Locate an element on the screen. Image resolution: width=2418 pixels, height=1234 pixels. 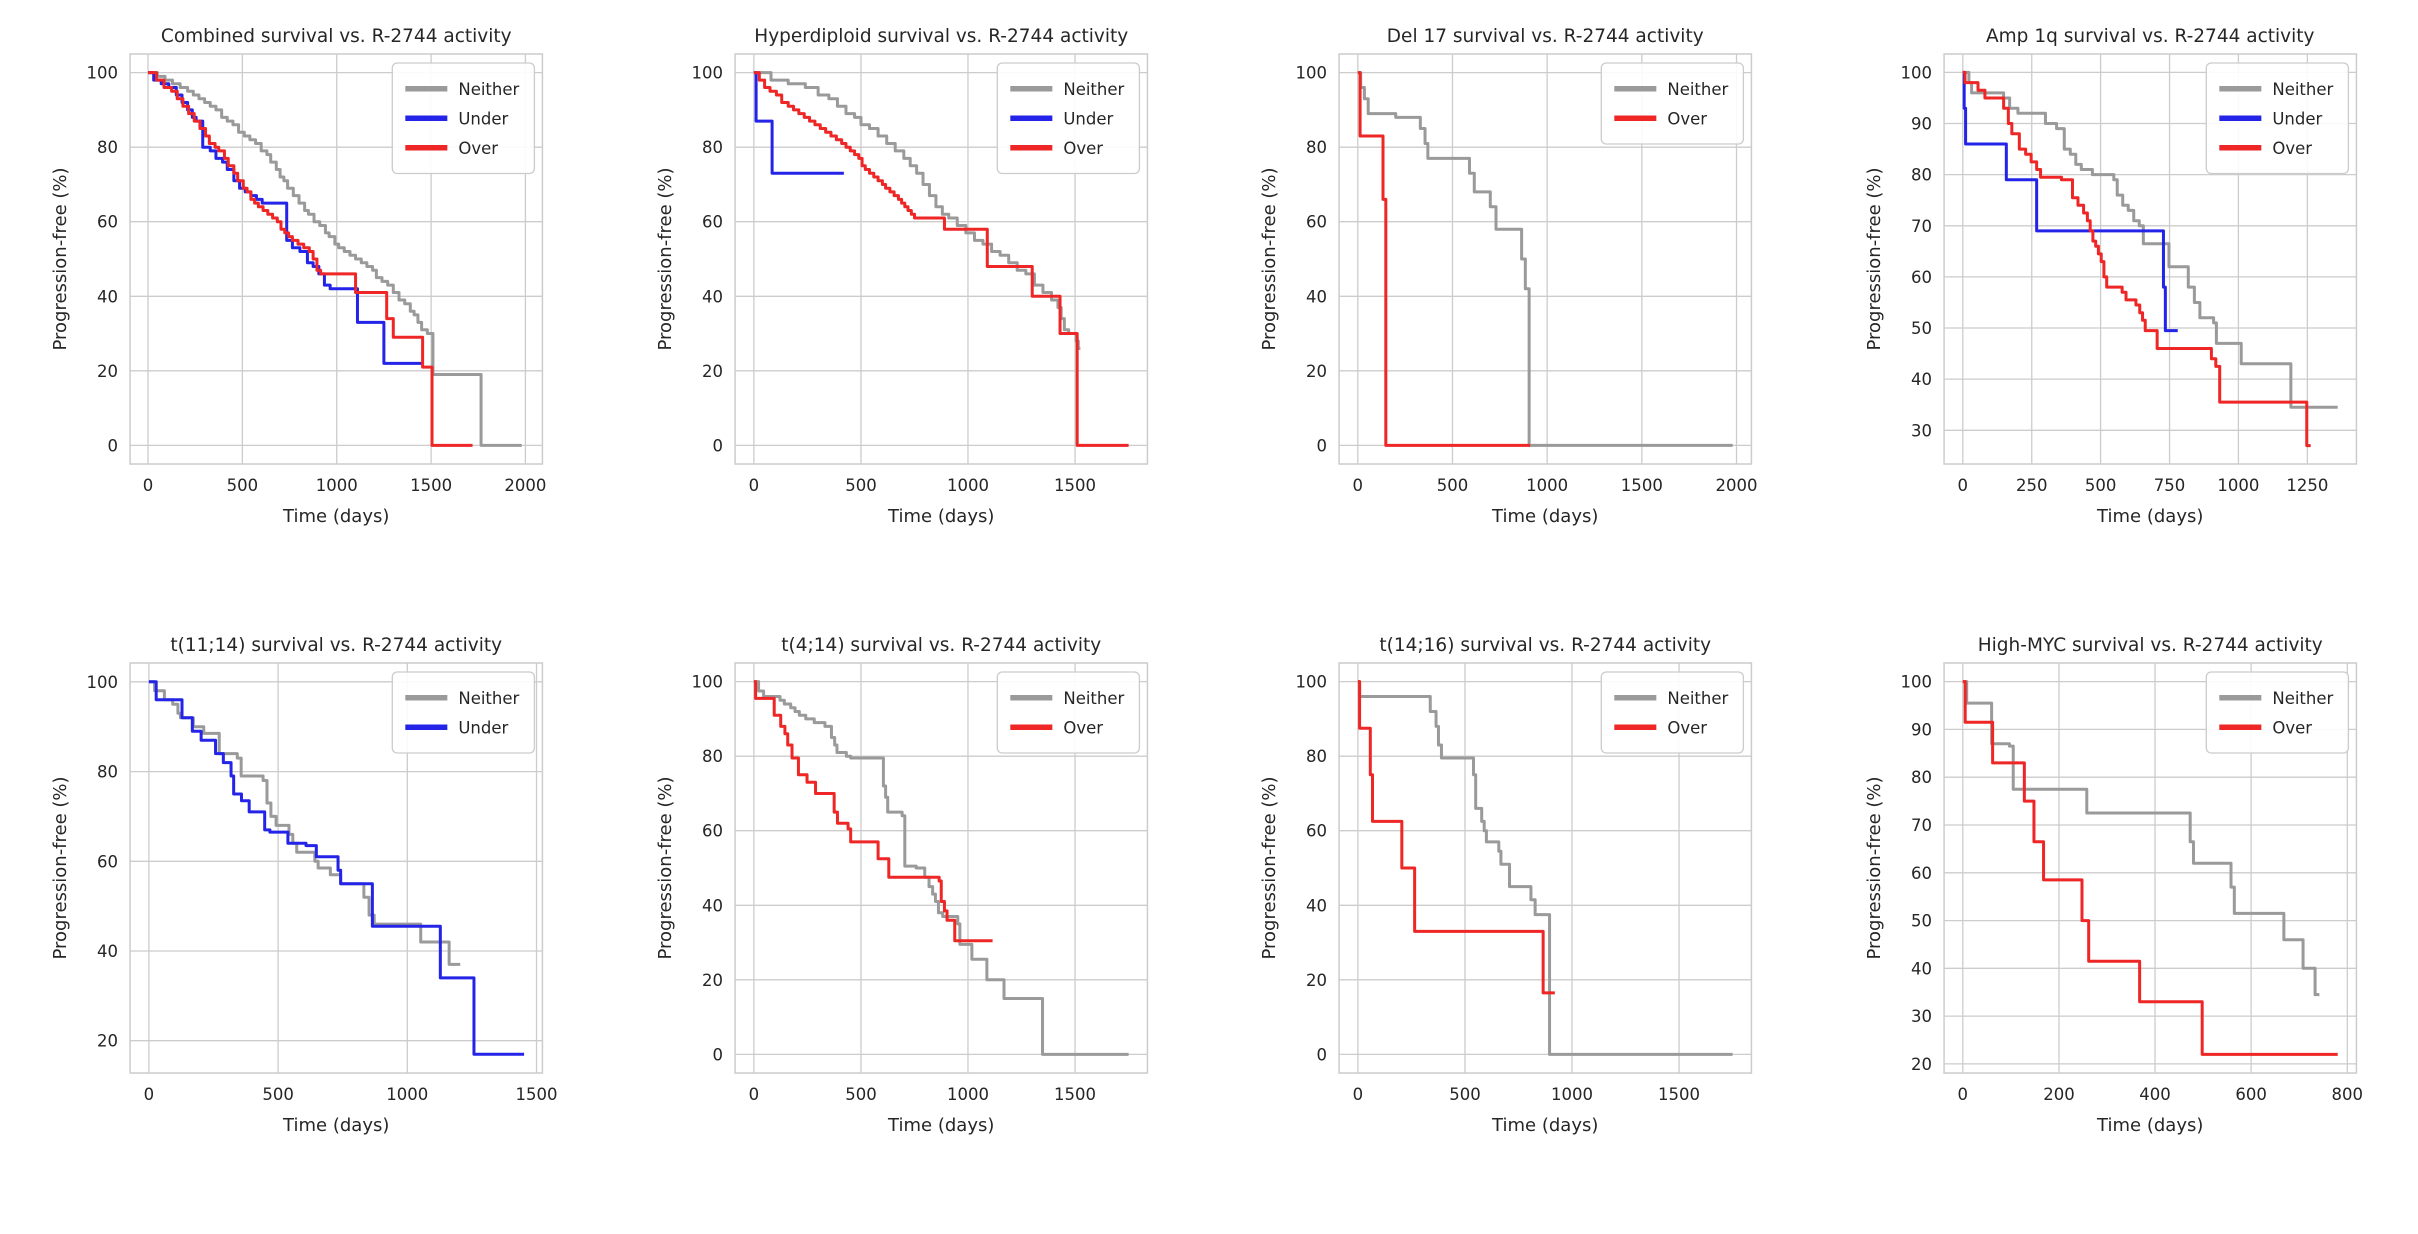
y-tick-label: 90 is located at coordinates (1921, 729).